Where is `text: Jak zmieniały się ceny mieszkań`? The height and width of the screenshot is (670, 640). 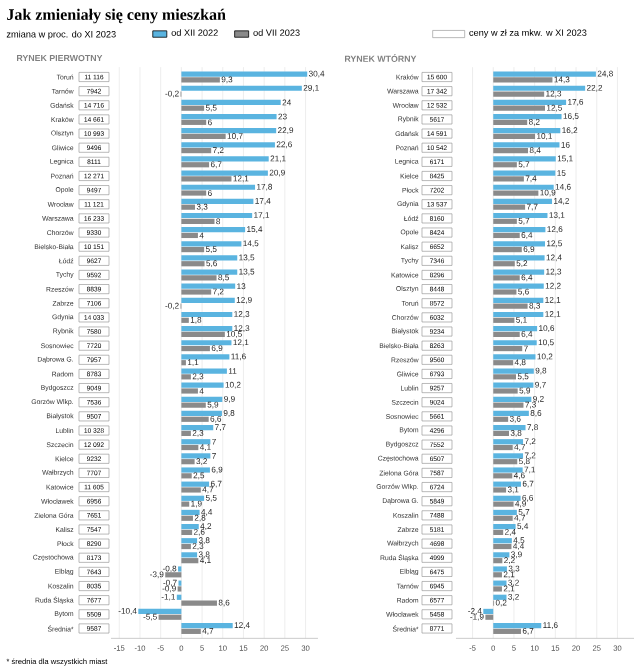 text: Jak zmieniały się ceny mieszkań is located at coordinates (116, 16).